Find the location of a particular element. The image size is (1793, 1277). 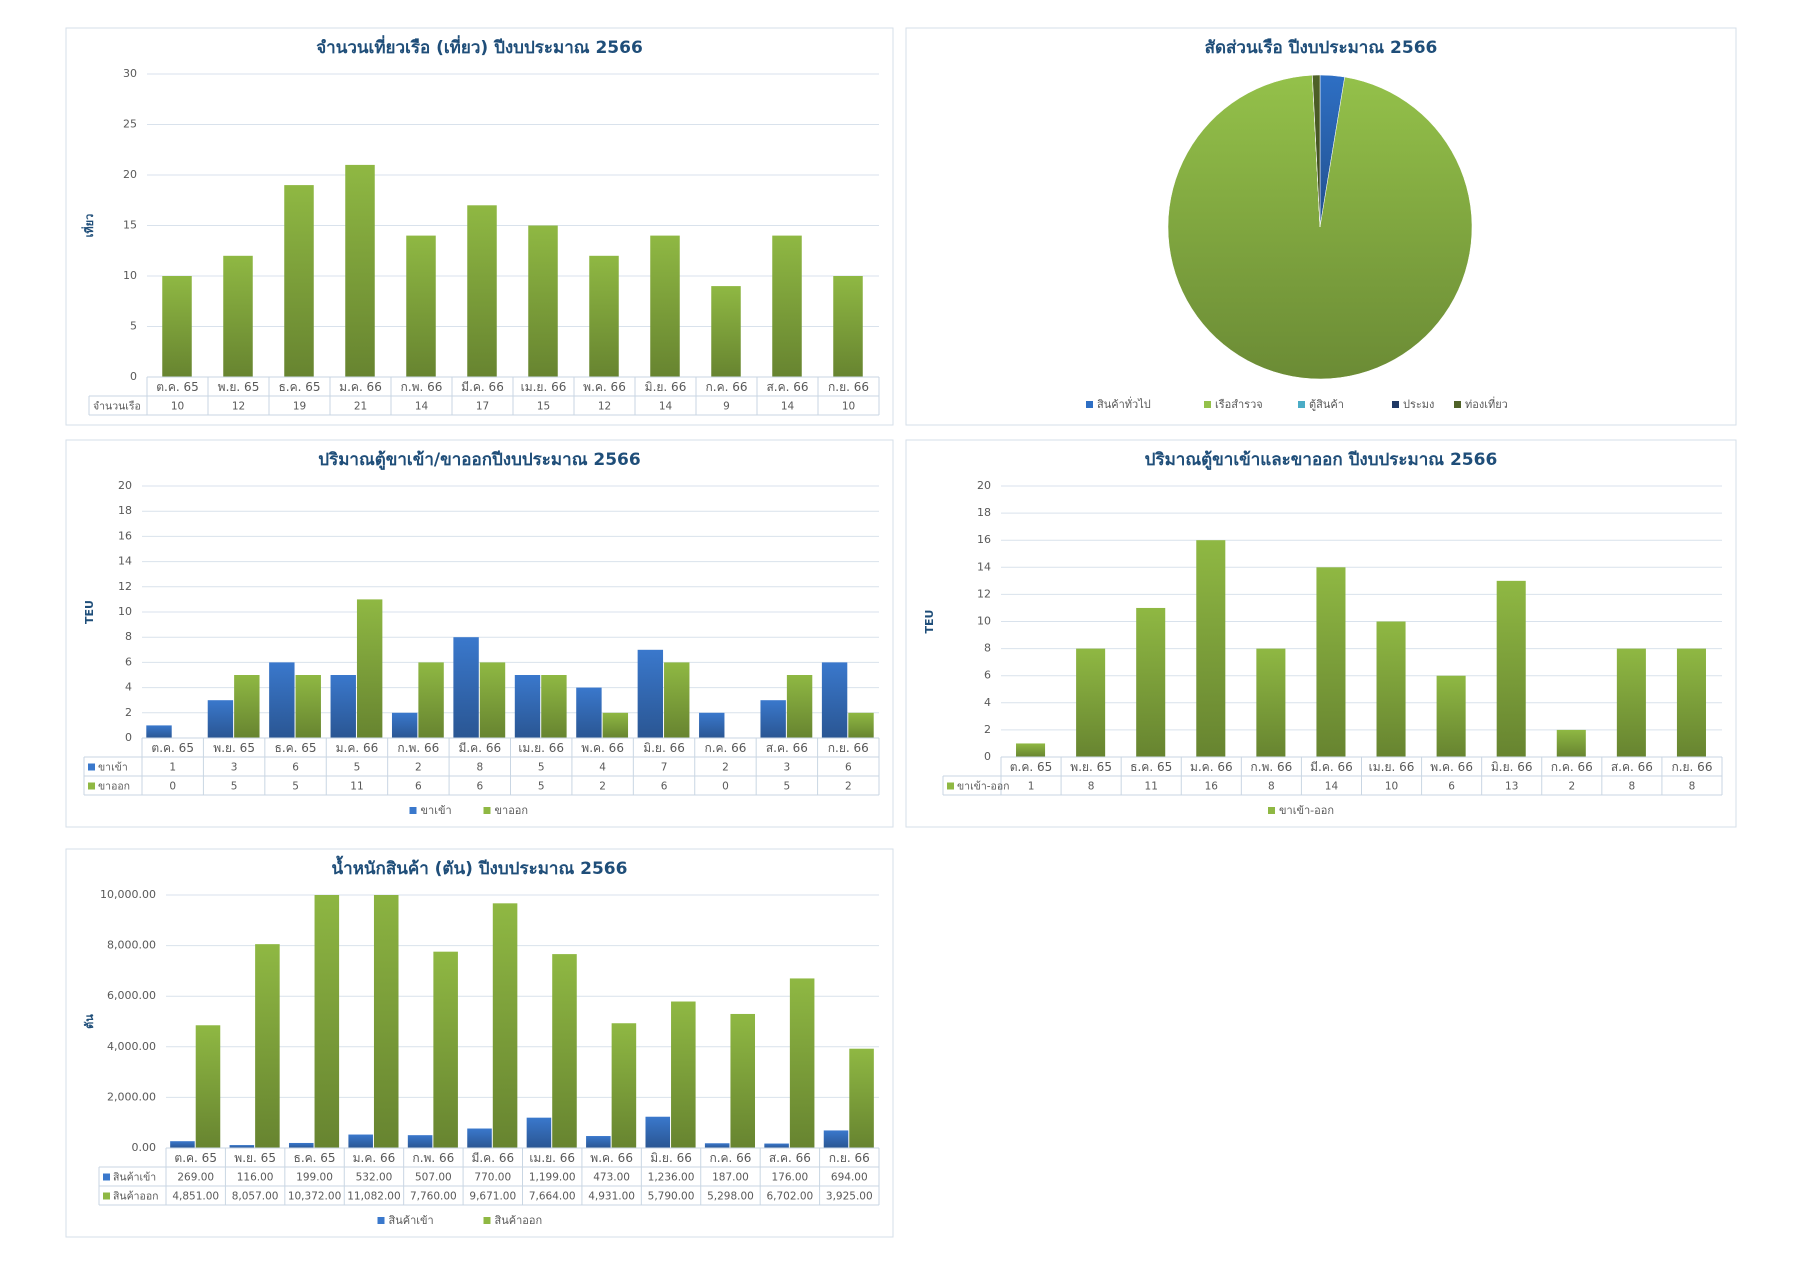

table-value: 19 is located at coordinates (299, 407).